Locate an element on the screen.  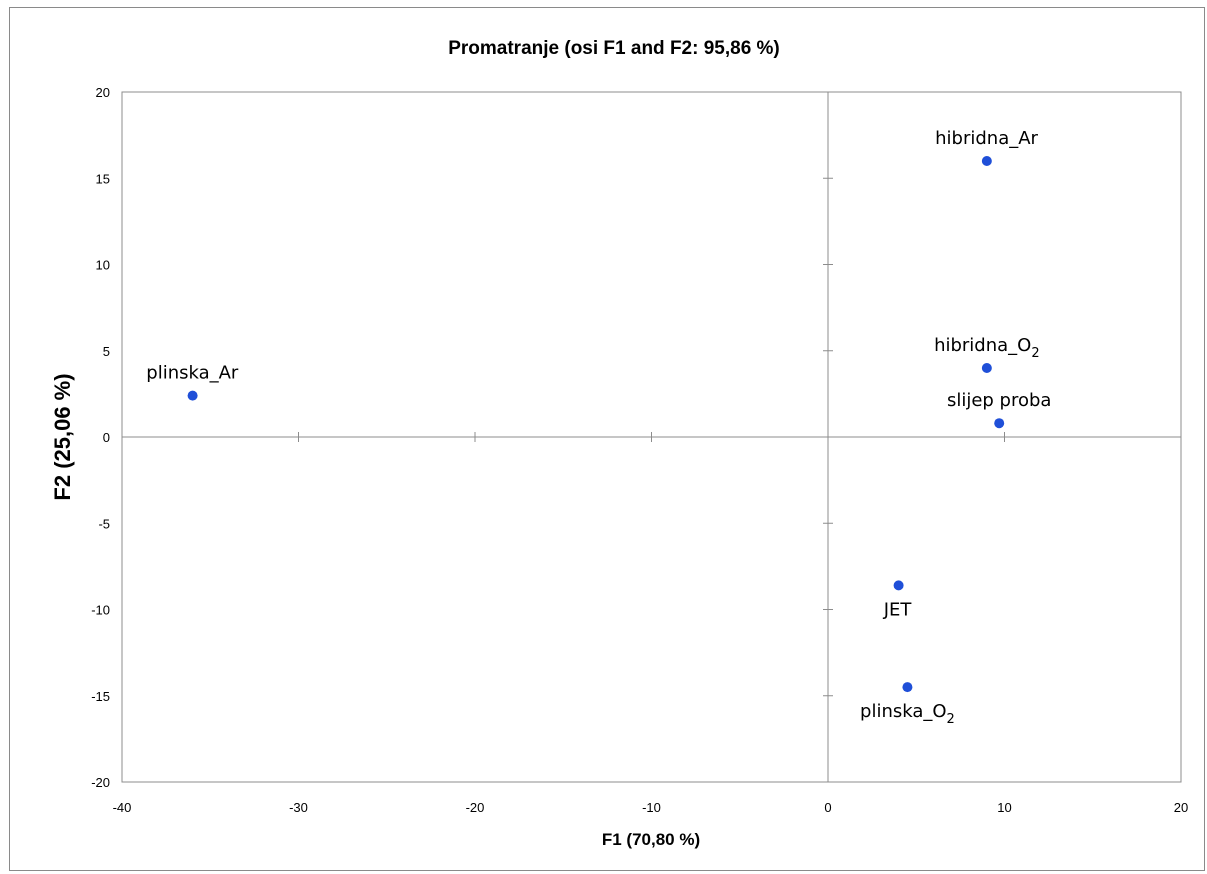
x-tick-label: -40 is located at coordinates (122, 807).